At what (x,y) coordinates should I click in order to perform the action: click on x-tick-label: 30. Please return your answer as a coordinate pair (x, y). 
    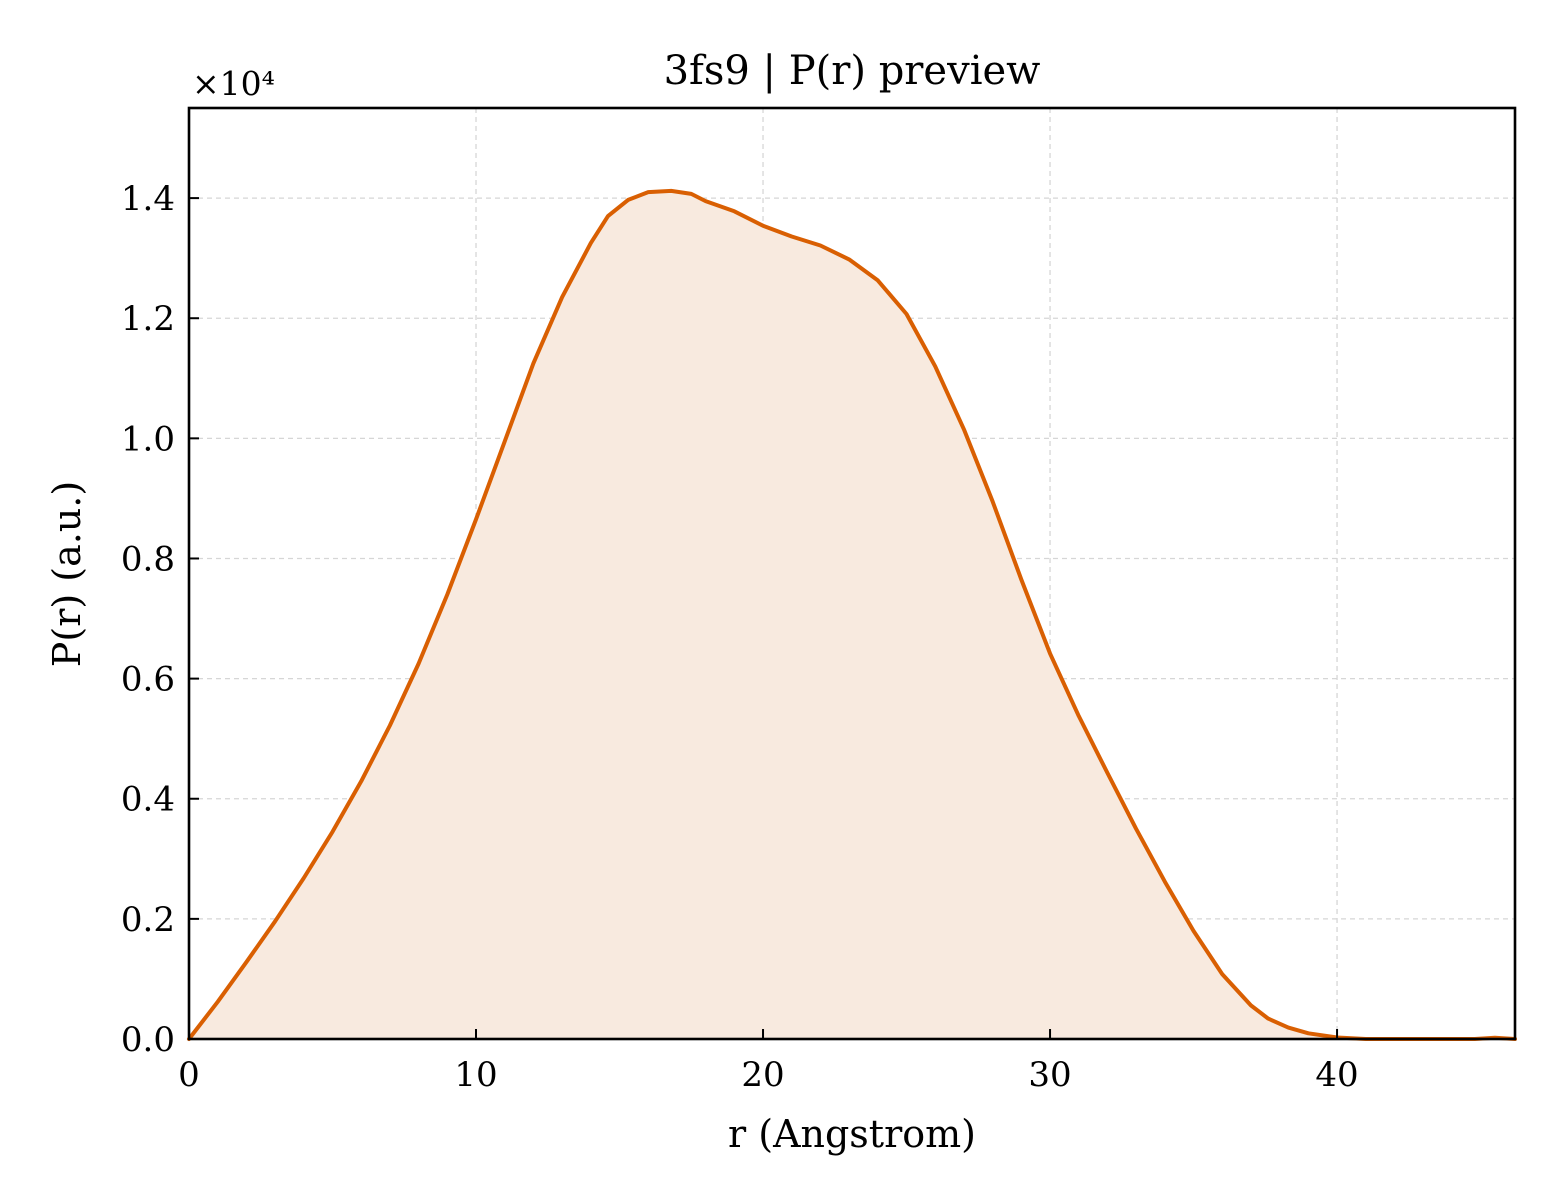
    Looking at the image, I should click on (1049, 1075).